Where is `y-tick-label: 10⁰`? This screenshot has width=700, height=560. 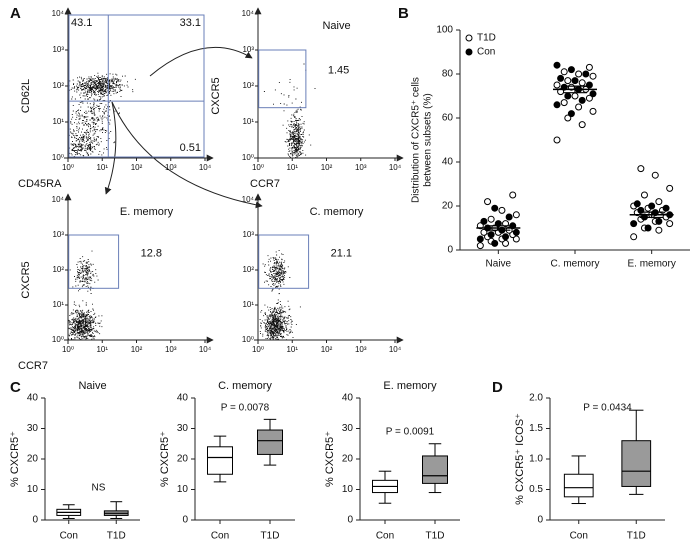 y-tick-label: 10⁰ is located at coordinates (248, 339).